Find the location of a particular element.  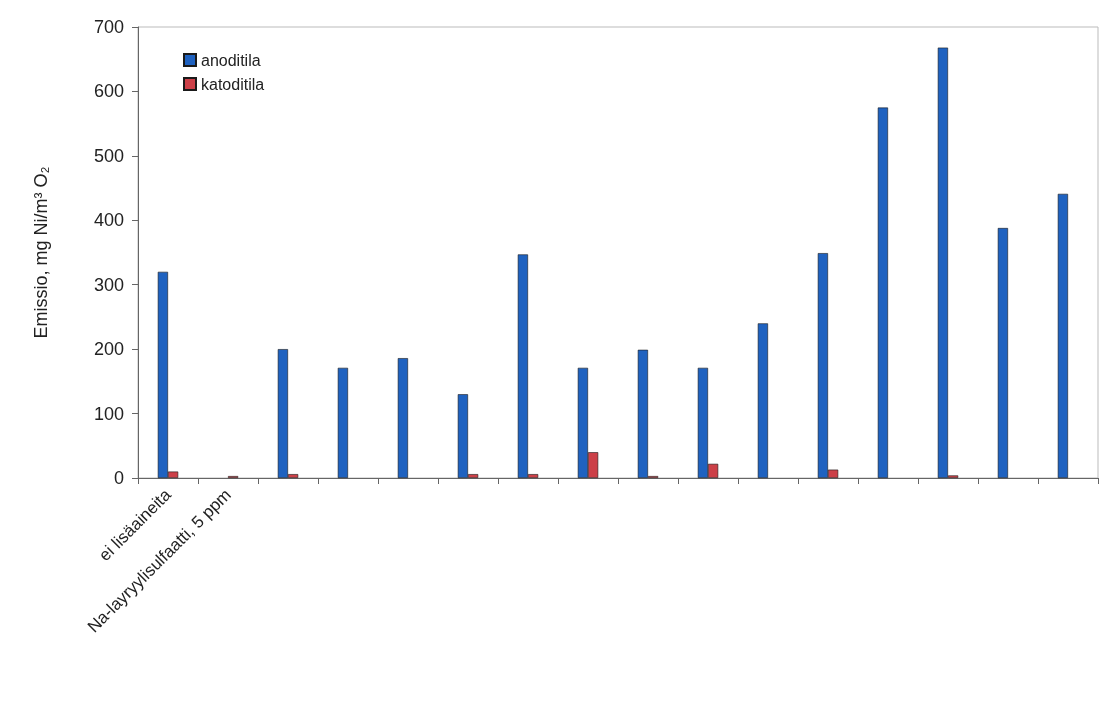

y-tick-label: 700 is located at coordinates (108, 27).